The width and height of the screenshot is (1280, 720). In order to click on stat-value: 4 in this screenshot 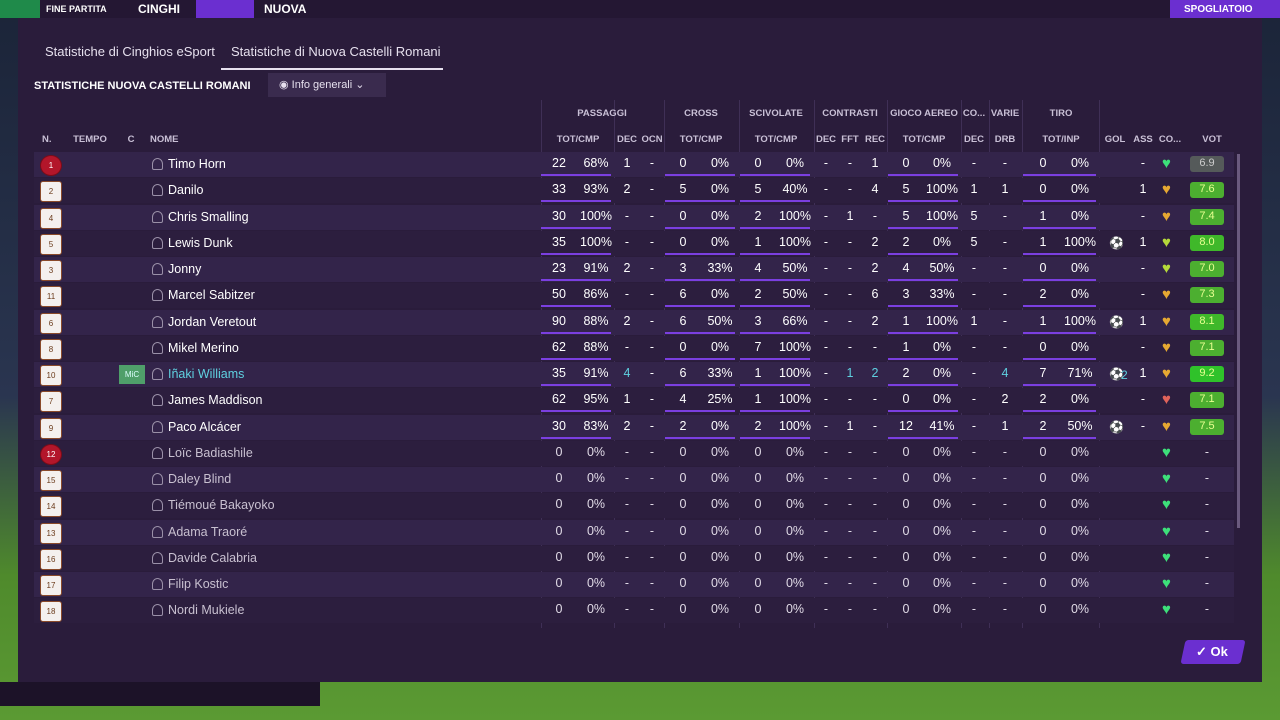, I will do `click(1005, 373)`.